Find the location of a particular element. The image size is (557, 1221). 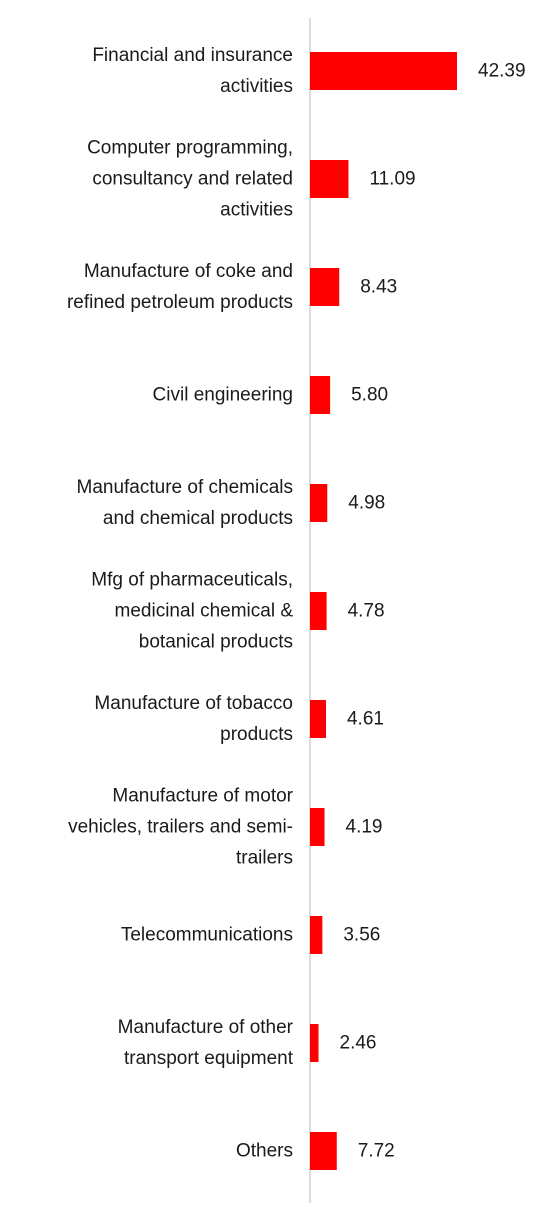

data-label: 3.56 is located at coordinates (361, 935).